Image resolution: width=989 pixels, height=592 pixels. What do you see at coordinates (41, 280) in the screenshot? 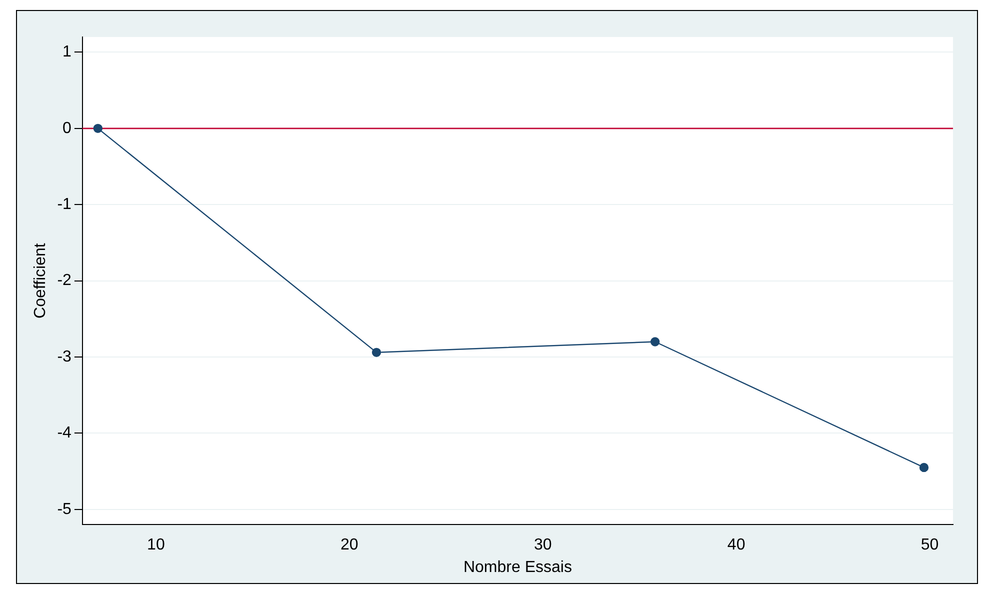
I see `y-axis-title: Coefficient` at bounding box center [41, 280].